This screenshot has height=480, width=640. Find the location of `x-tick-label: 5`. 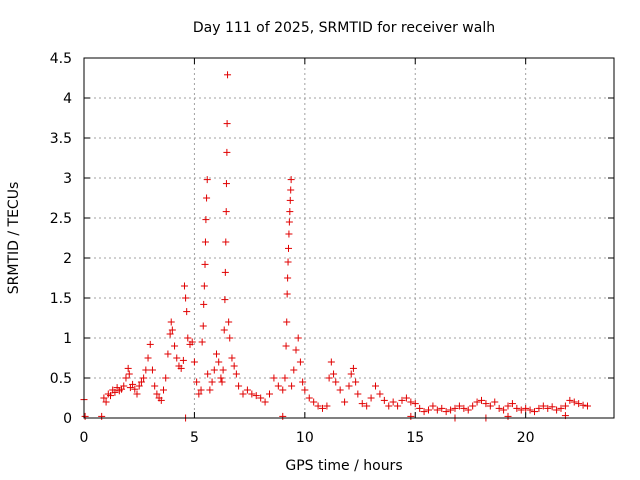

x-tick-label: 5 is located at coordinates (194, 438).